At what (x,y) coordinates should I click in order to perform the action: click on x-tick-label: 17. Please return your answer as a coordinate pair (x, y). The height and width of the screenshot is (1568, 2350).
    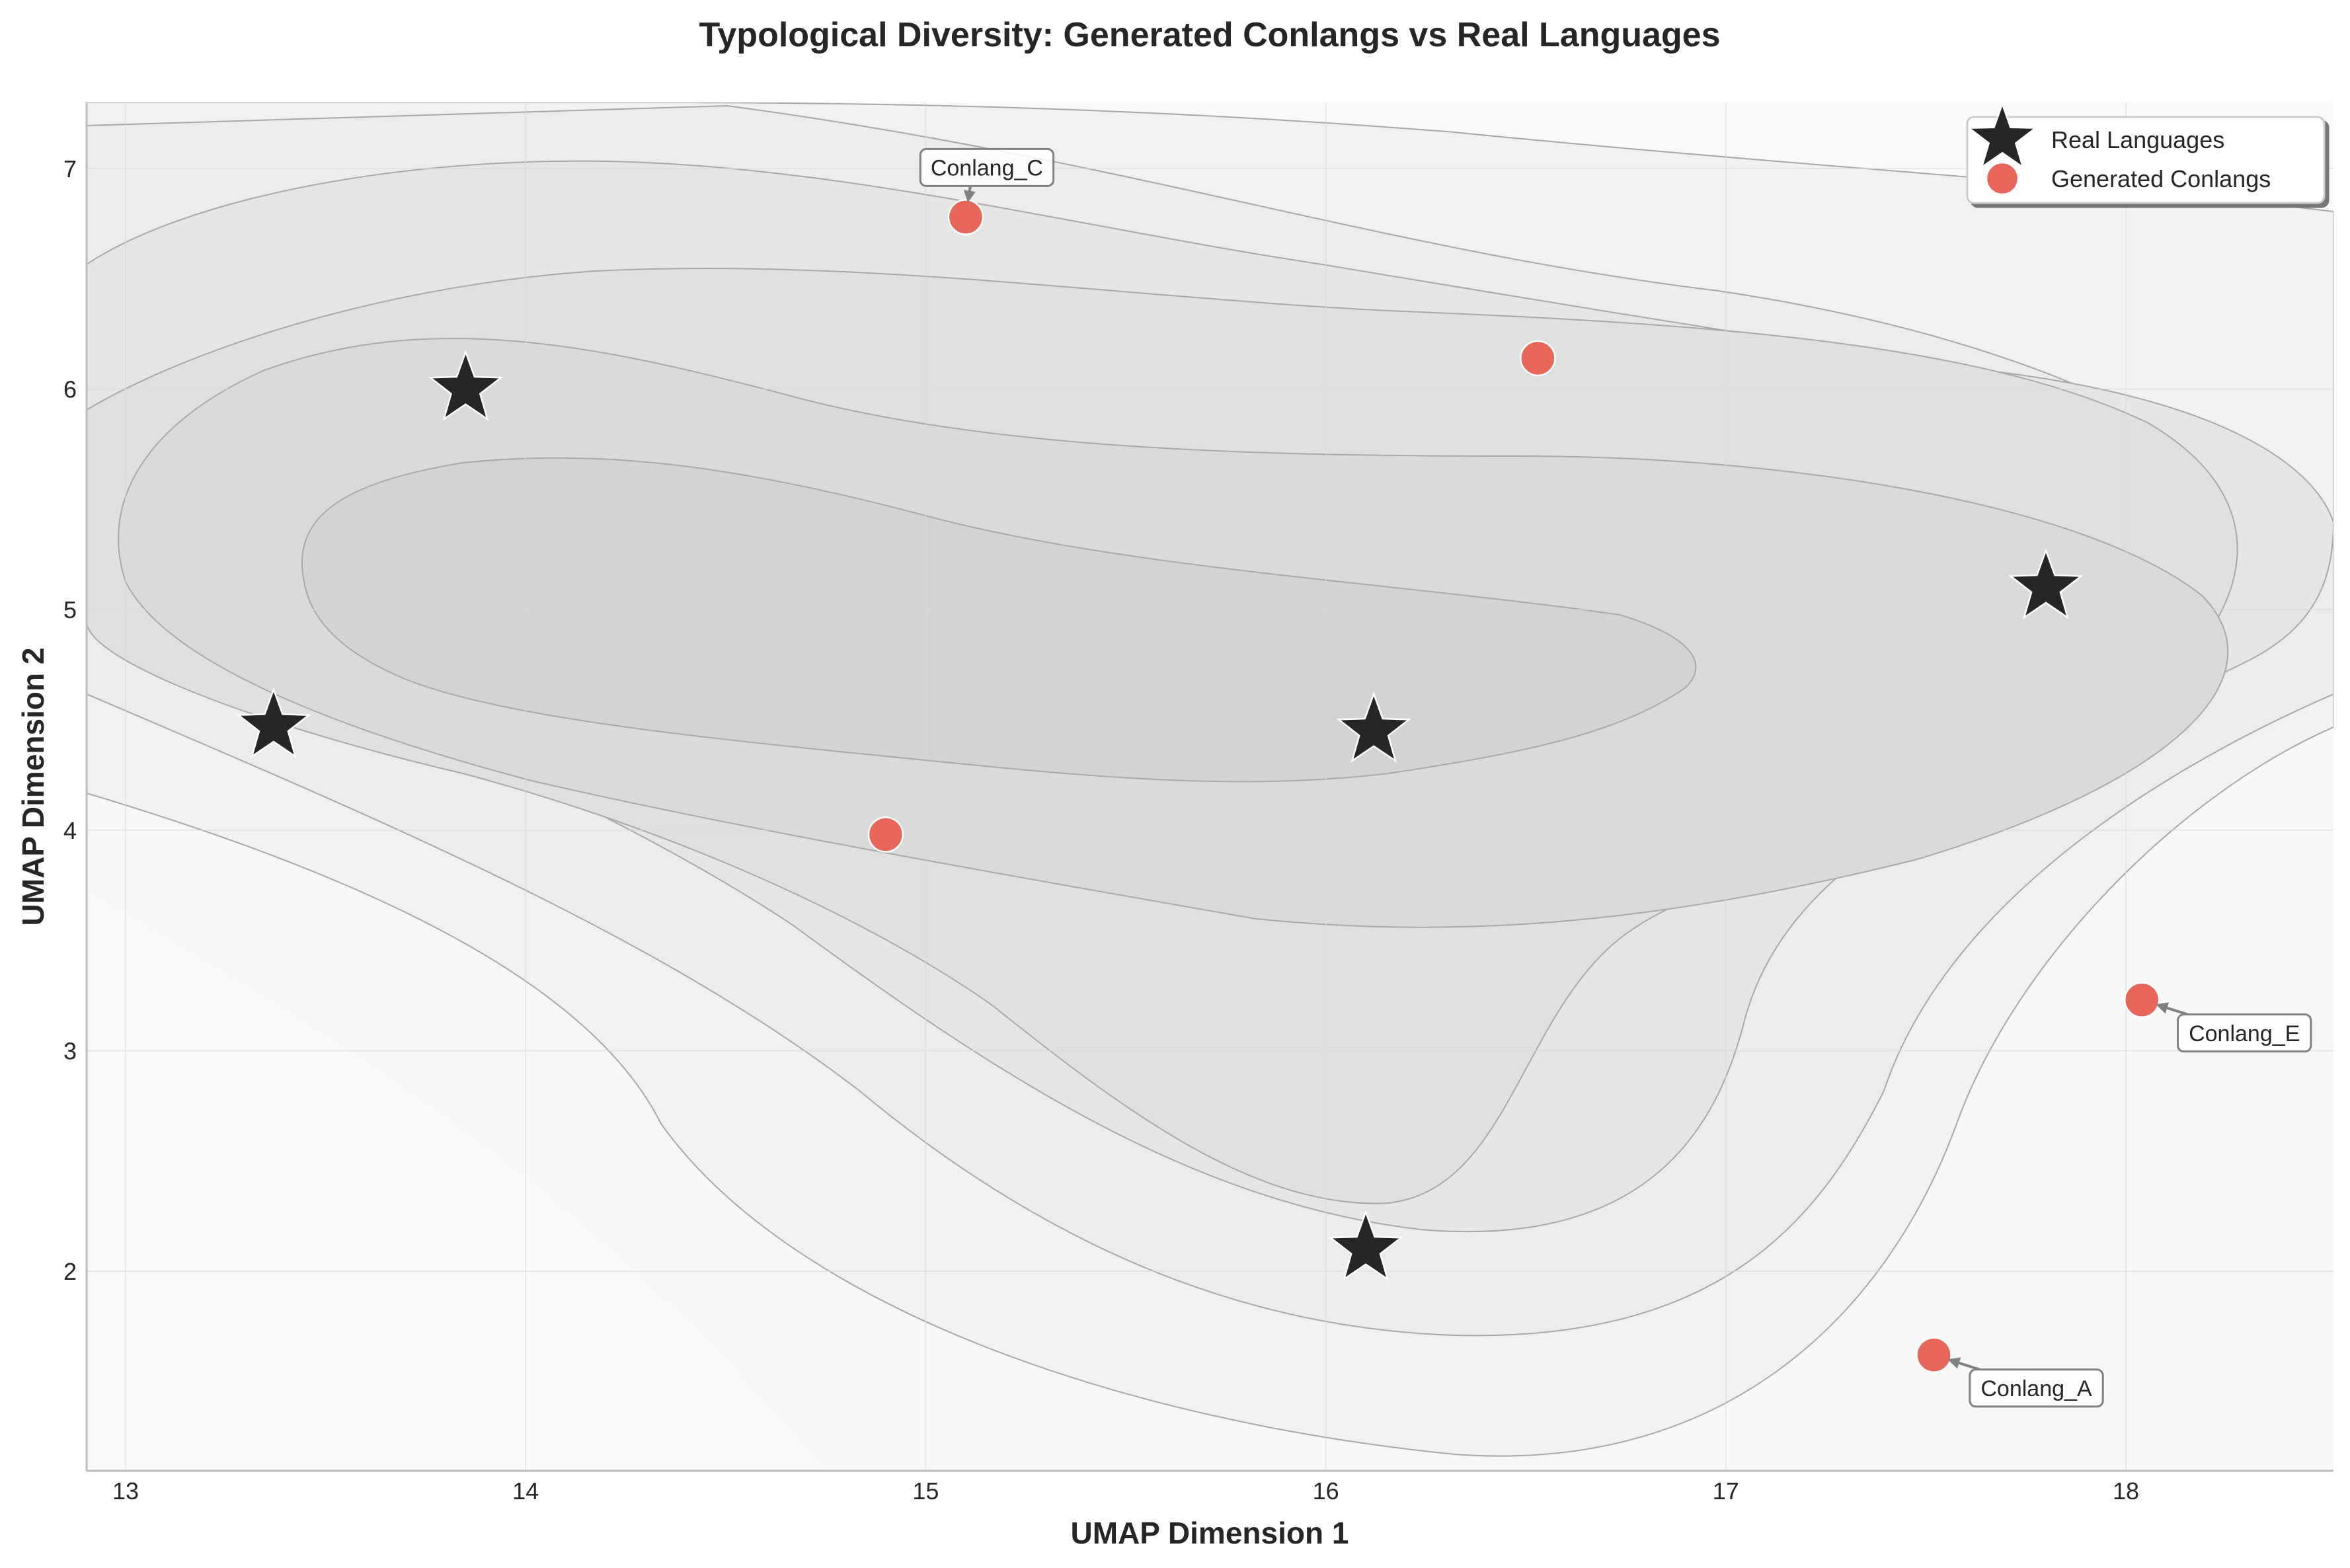
    Looking at the image, I should click on (1726, 1491).